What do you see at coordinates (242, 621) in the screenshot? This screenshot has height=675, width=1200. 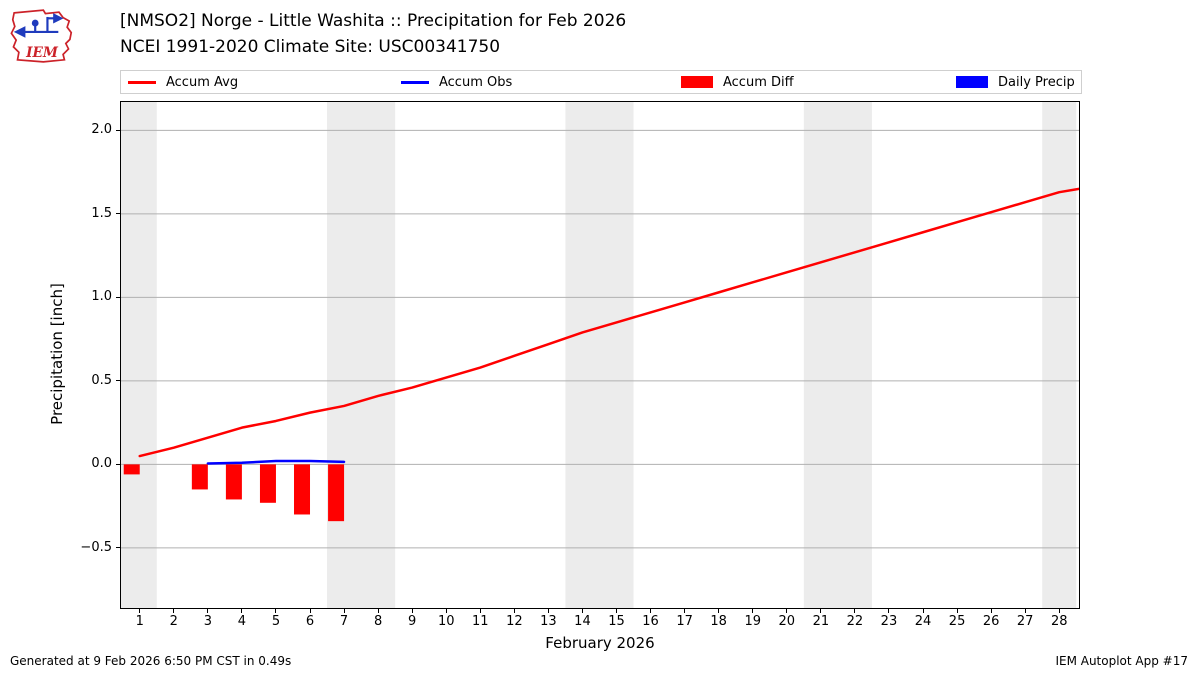 I see `x-tick-label: 4` at bounding box center [242, 621].